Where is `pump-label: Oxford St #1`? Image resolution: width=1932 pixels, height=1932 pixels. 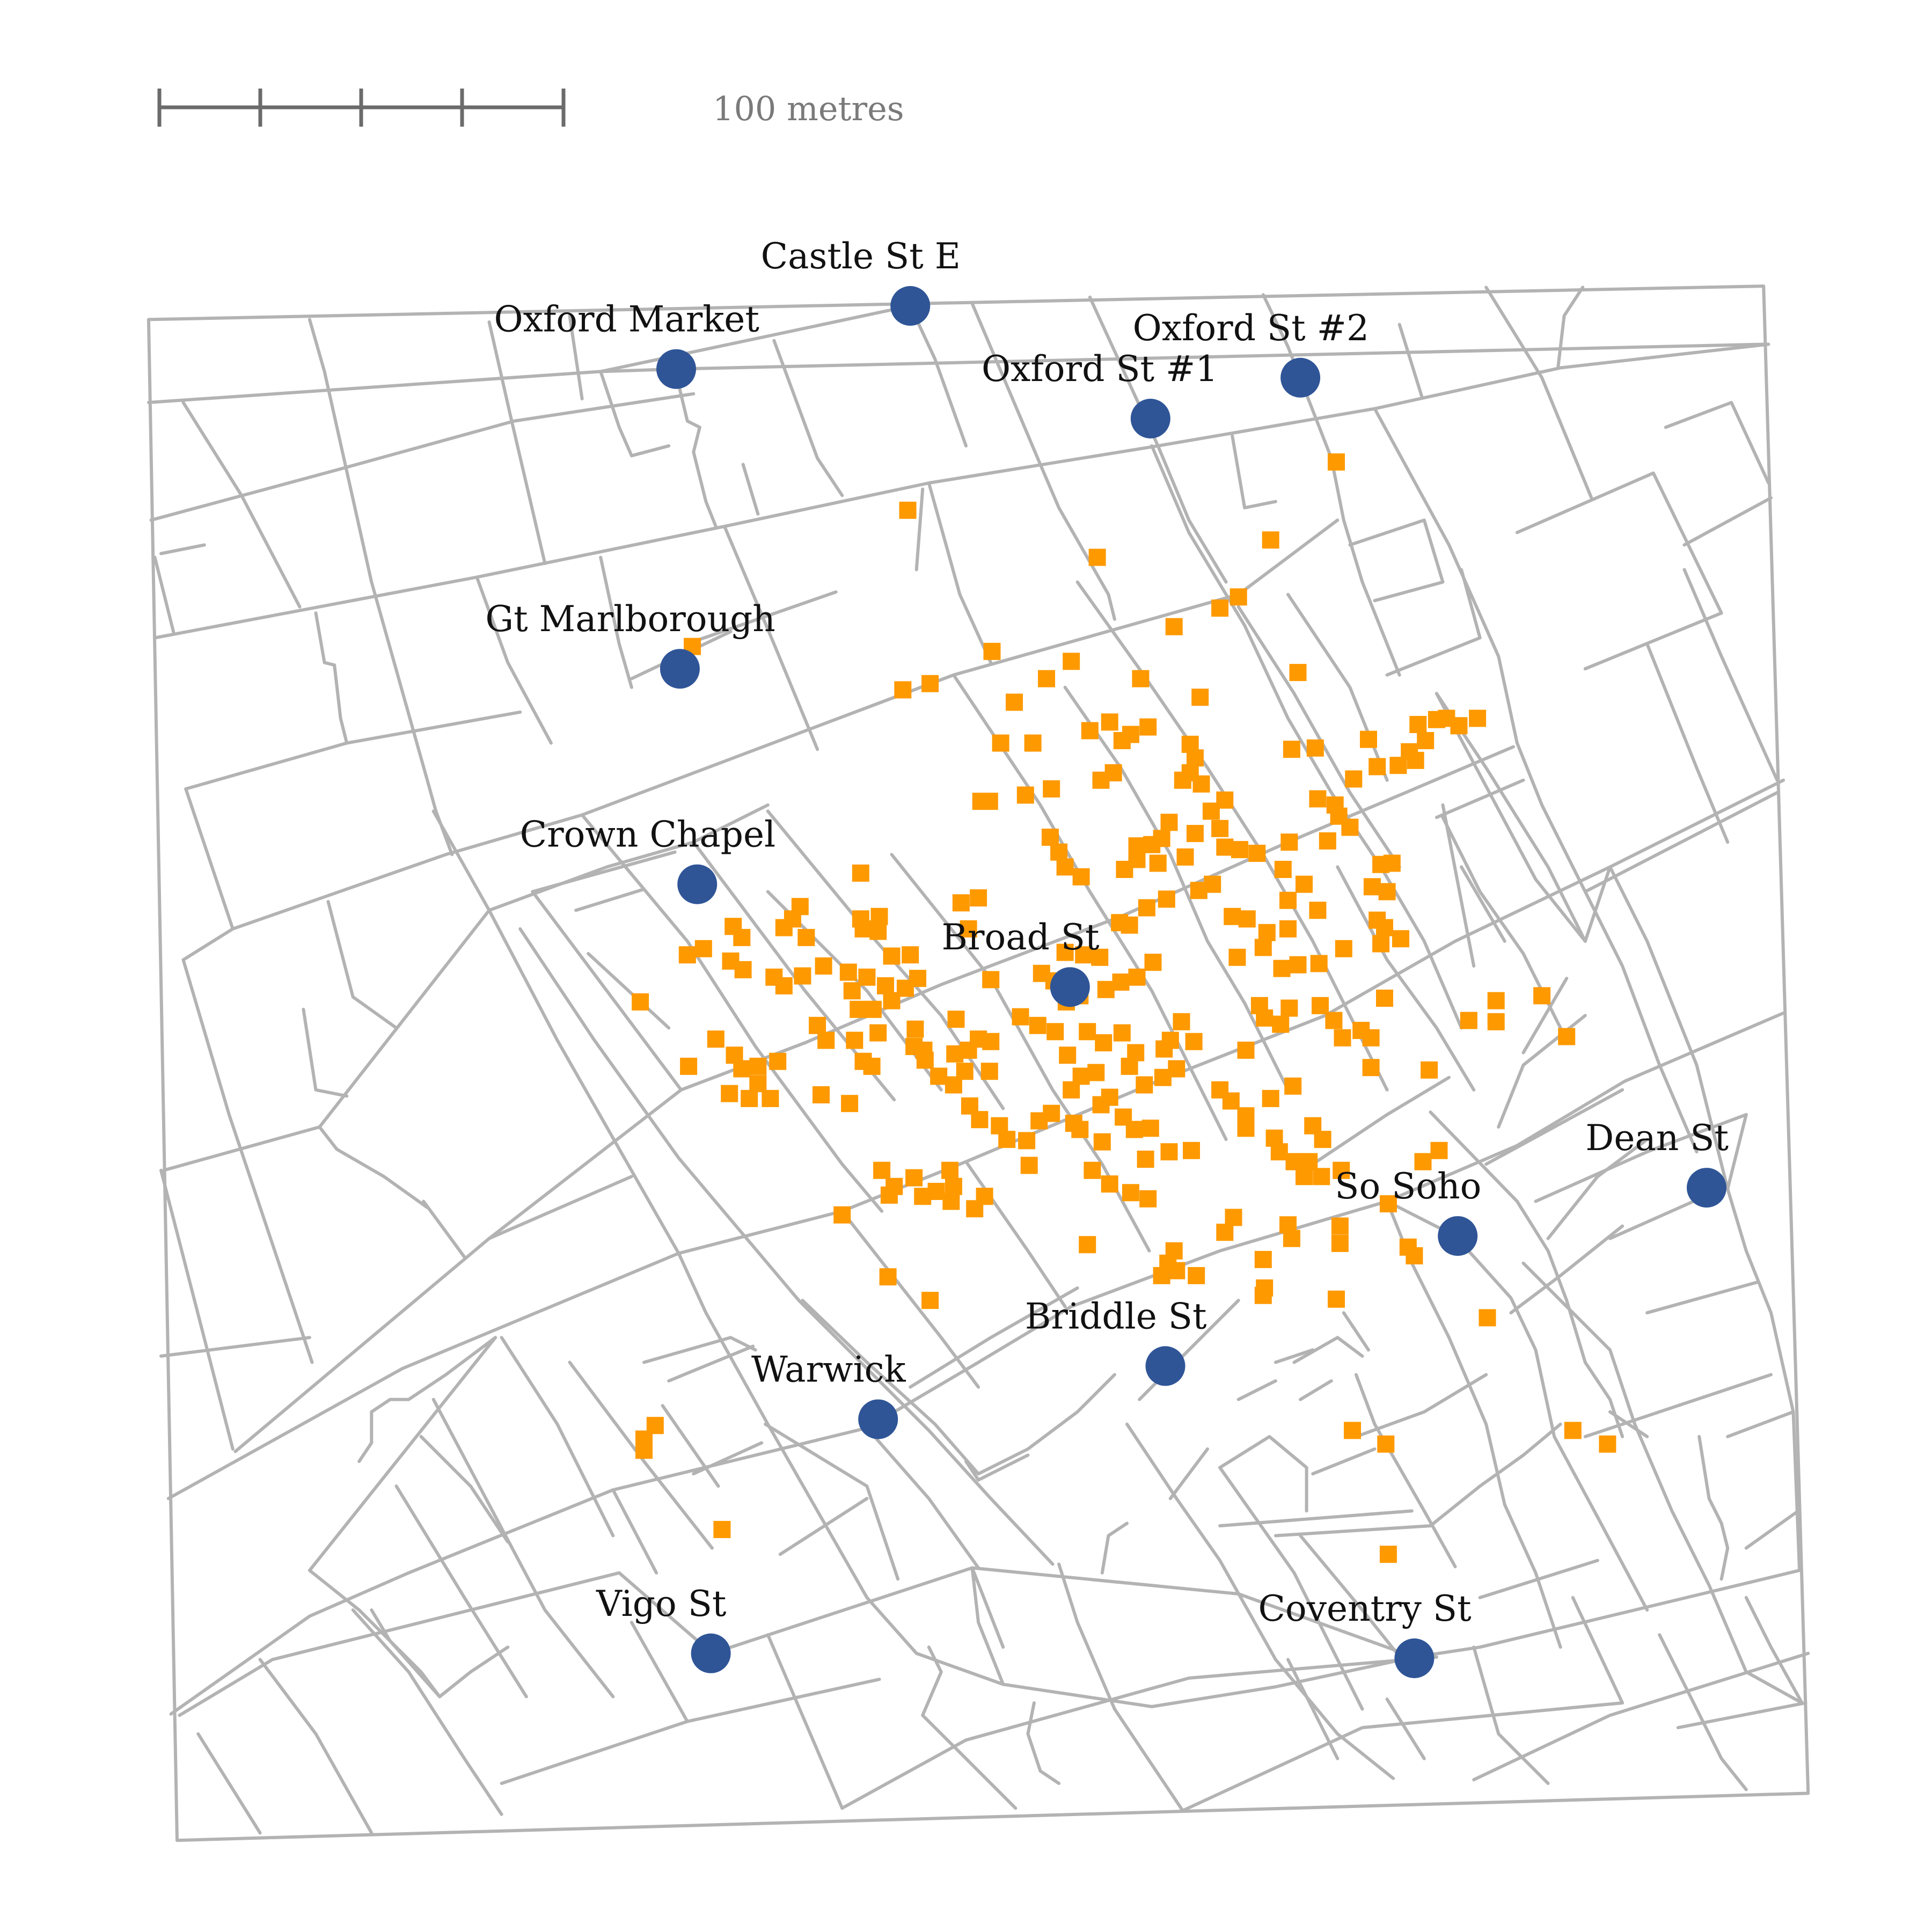 pump-label: Oxford St #1 is located at coordinates (1100, 369).